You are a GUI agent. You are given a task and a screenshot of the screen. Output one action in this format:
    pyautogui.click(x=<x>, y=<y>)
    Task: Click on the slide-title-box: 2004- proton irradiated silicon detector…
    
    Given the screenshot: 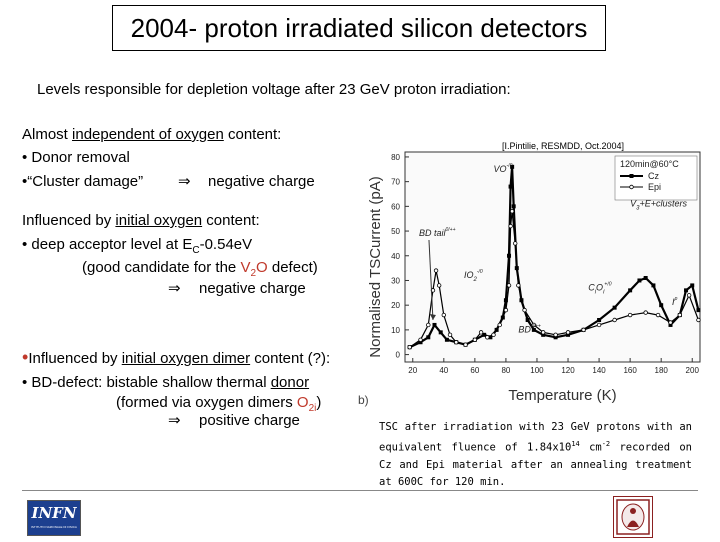 What is the action you would take?
    pyautogui.click(x=359, y=28)
    